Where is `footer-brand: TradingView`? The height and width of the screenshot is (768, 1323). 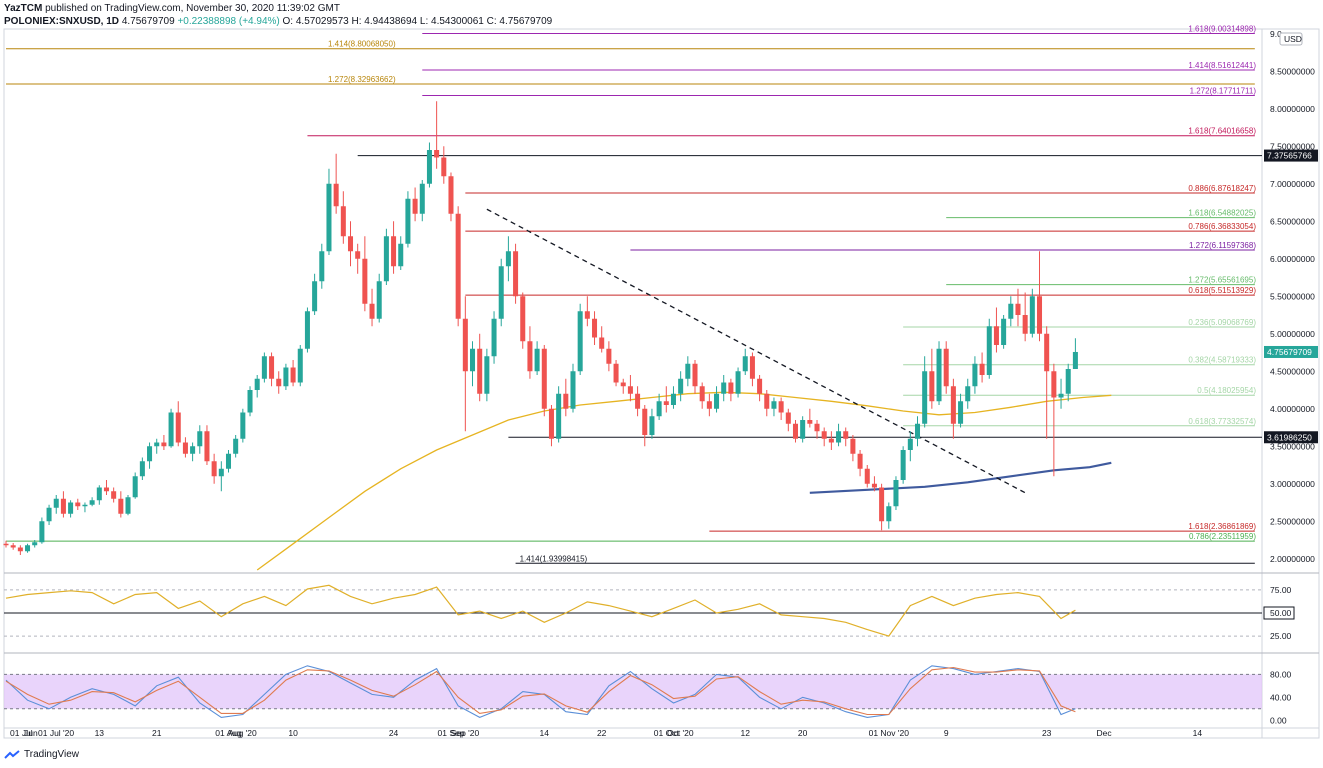
footer-brand: TradingView is located at coordinates (41, 754).